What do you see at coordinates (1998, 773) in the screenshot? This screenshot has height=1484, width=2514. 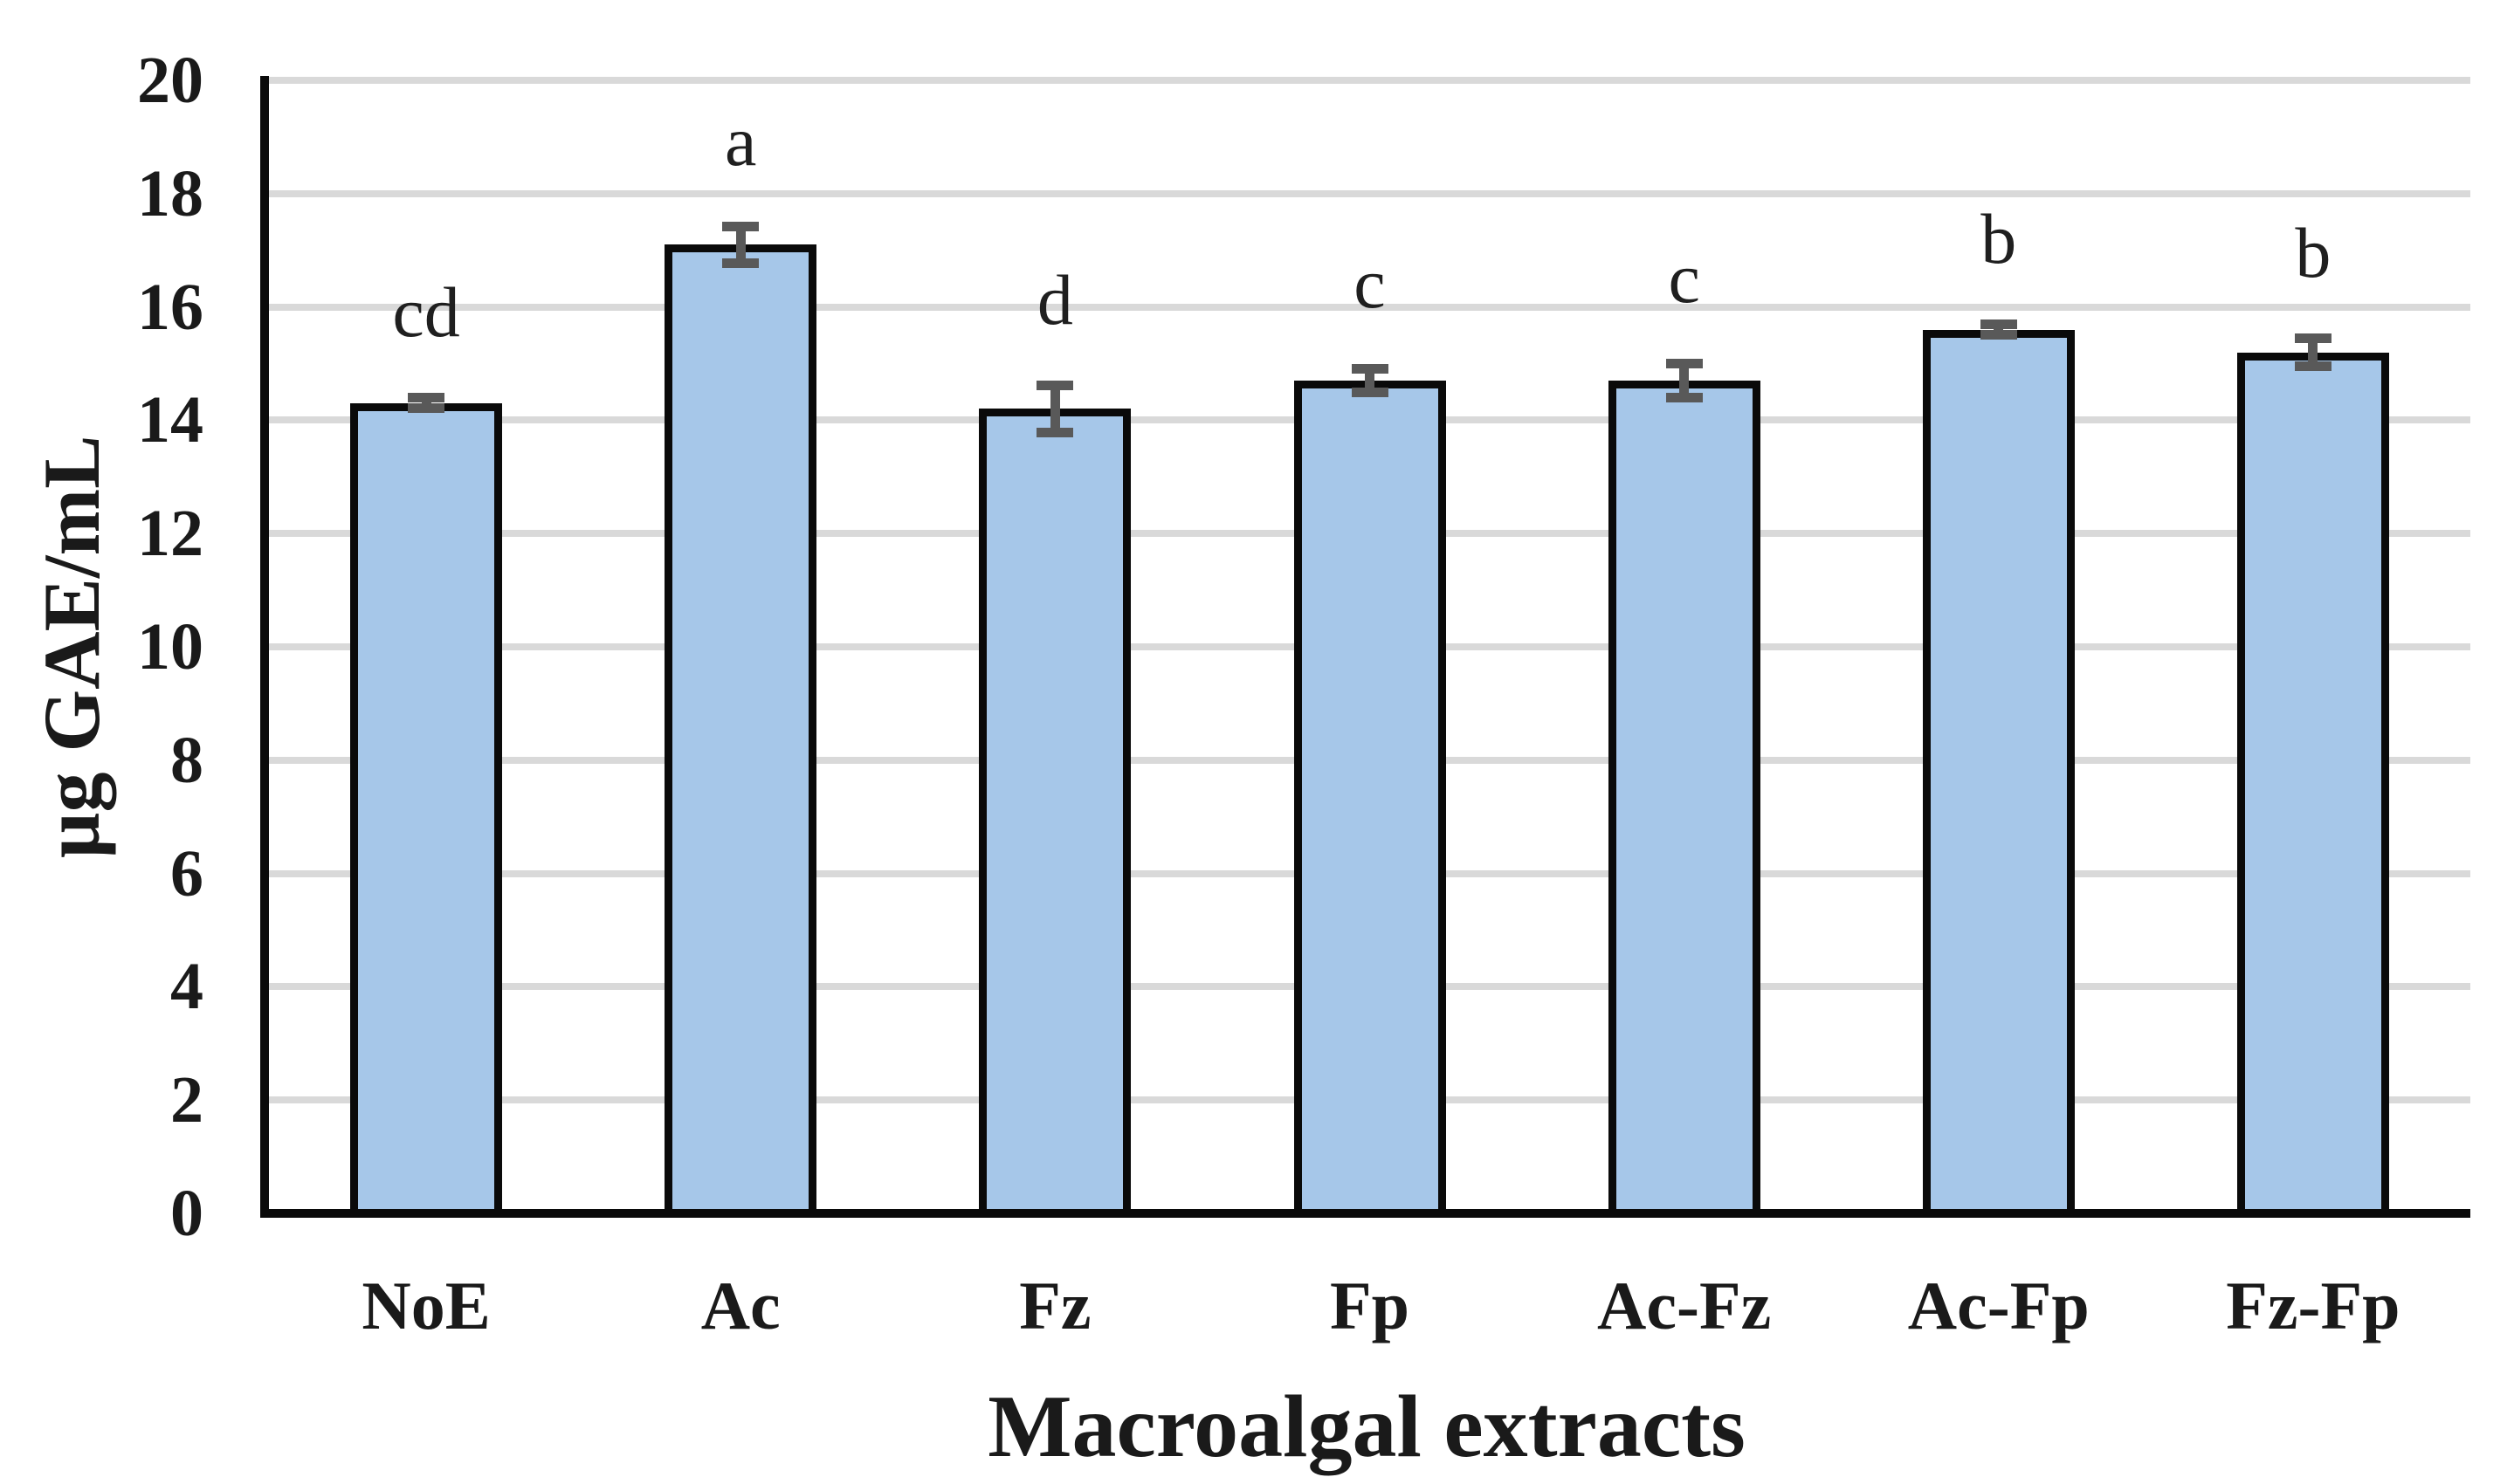 I see `bar-Ac-Fp` at bounding box center [1998, 773].